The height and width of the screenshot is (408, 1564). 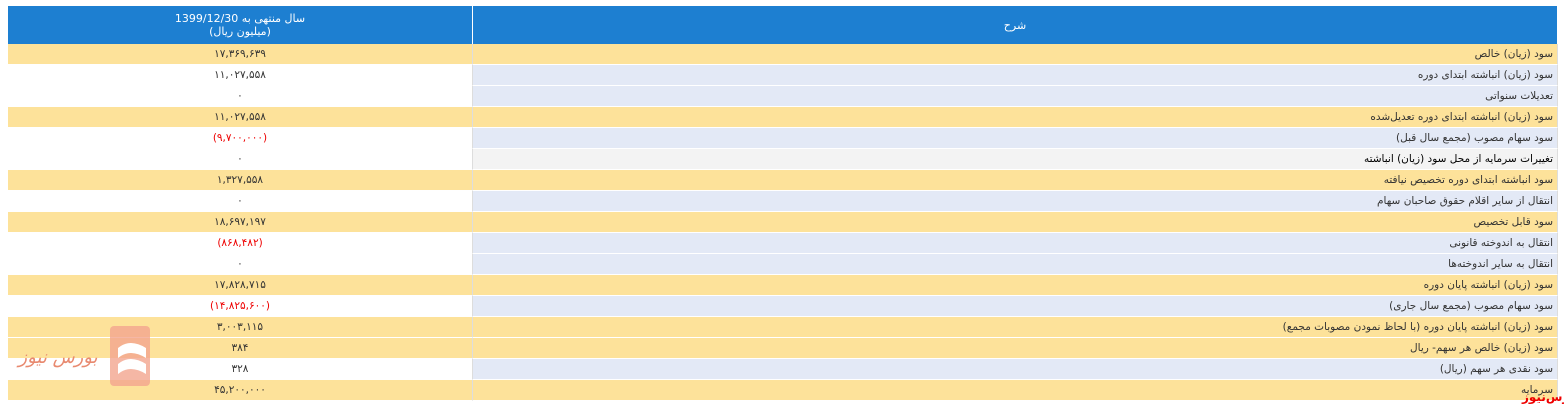 What do you see at coordinates (1015, 390) in the screenshot?
I see `label-cell: سرمایه` at bounding box center [1015, 390].